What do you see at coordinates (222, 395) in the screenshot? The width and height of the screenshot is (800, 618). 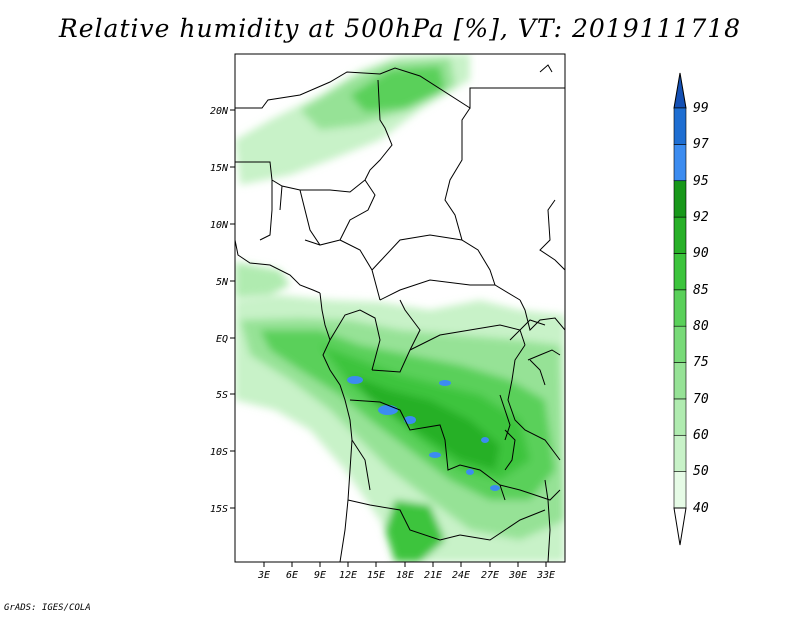 I see `lat-label: 5S` at bounding box center [222, 395].